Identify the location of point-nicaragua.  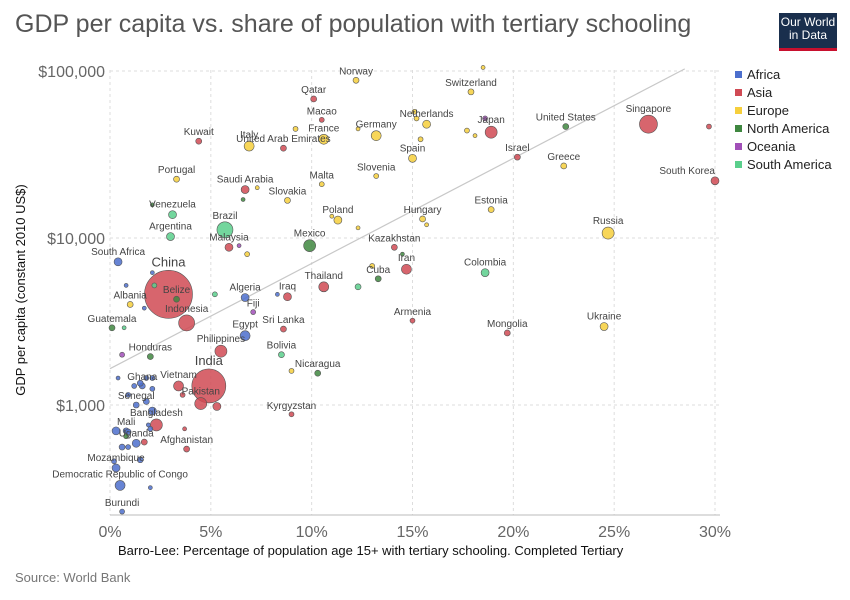
(318, 373).